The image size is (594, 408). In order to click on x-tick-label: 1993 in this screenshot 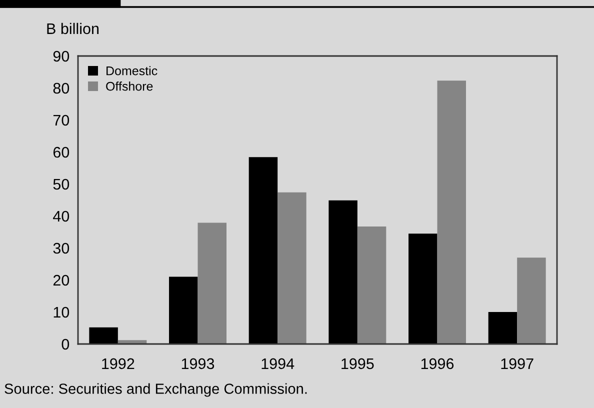, I will do `click(198, 364)`.